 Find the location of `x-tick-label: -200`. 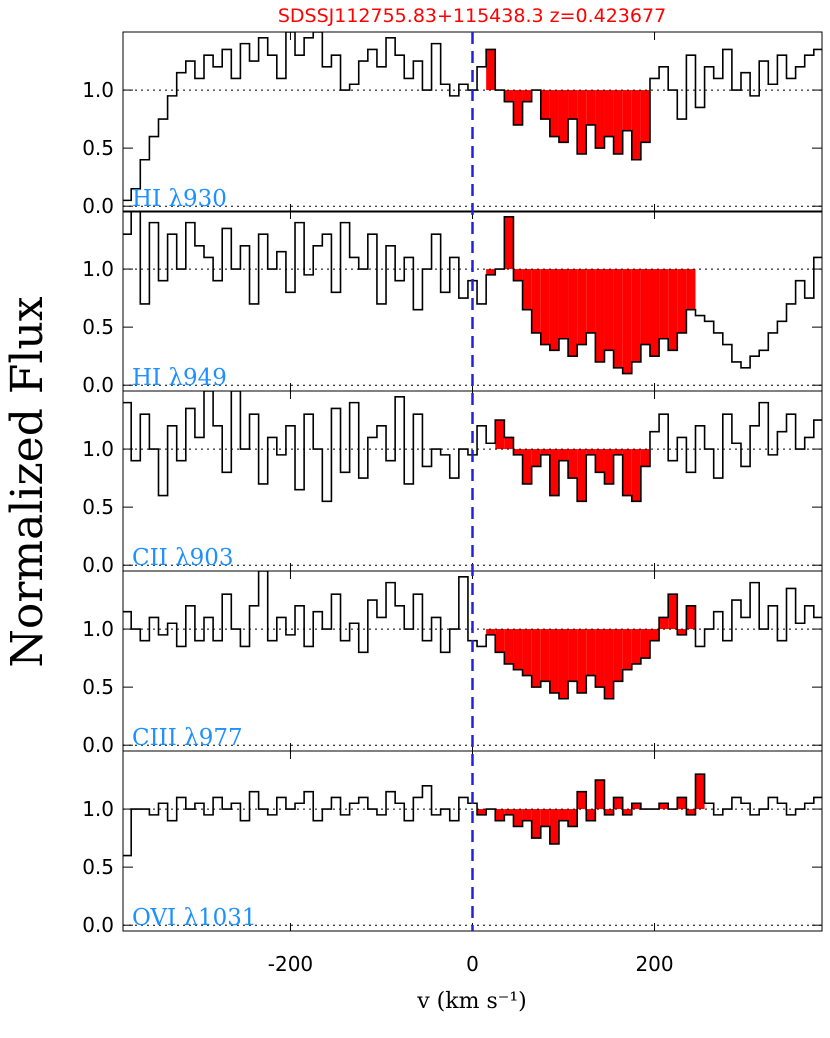

x-tick-label: -200 is located at coordinates (290, 964).